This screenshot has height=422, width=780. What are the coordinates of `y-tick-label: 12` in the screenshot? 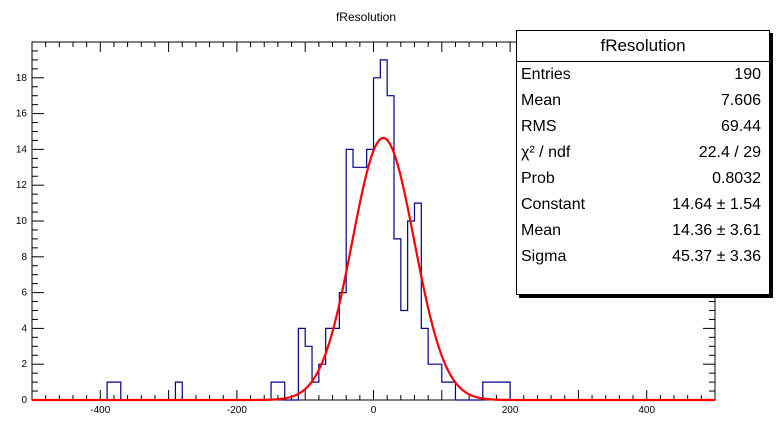 It's located at (22, 185).